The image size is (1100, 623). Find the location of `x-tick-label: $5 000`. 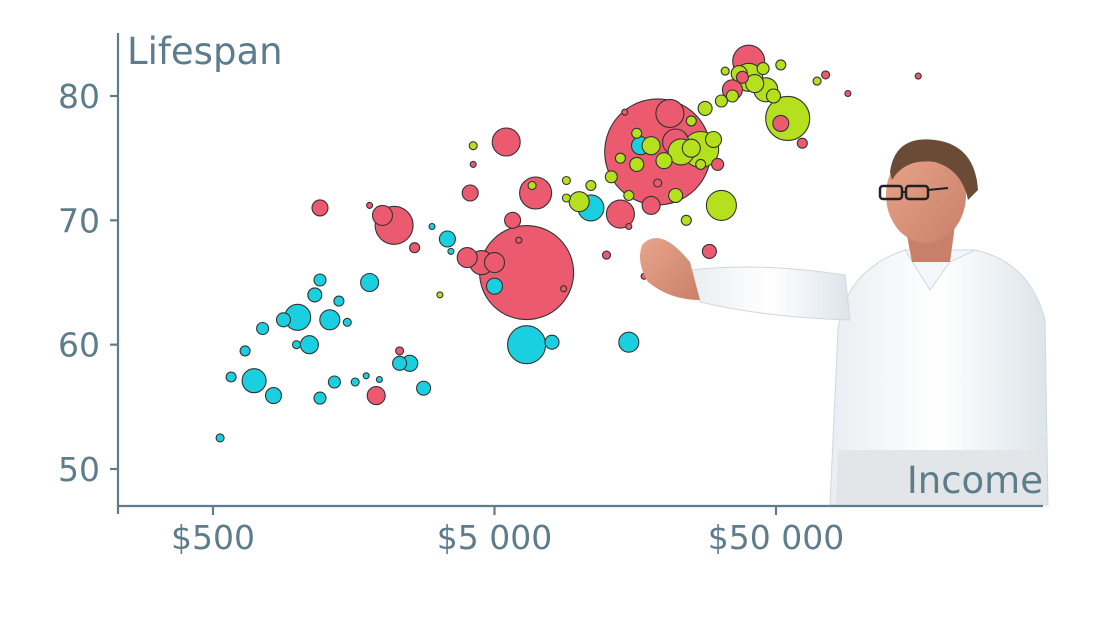

x-tick-label: $5 000 is located at coordinates (494, 537).